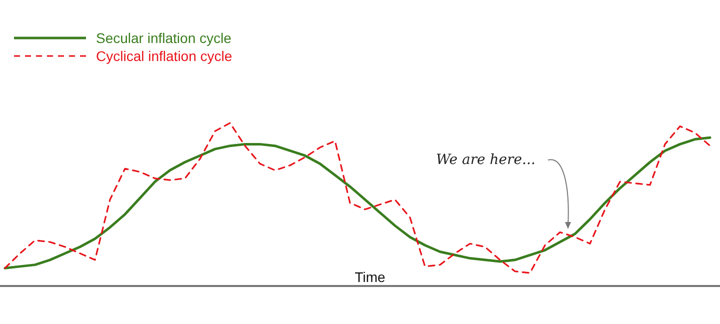  I want to click on x-axis-title: Time, so click(370, 277).